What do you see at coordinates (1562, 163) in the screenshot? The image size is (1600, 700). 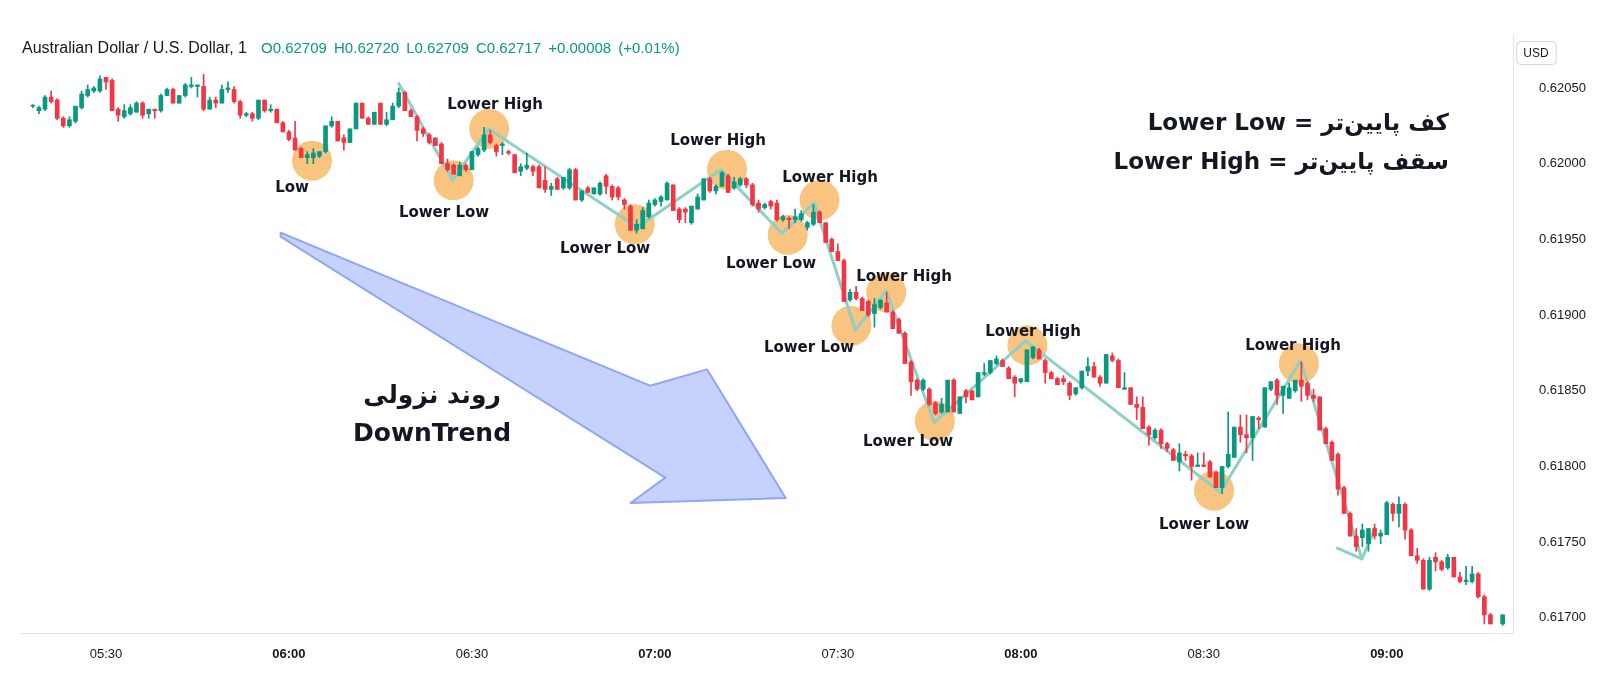 I see `y-tick-label: 0.62000` at bounding box center [1562, 163].